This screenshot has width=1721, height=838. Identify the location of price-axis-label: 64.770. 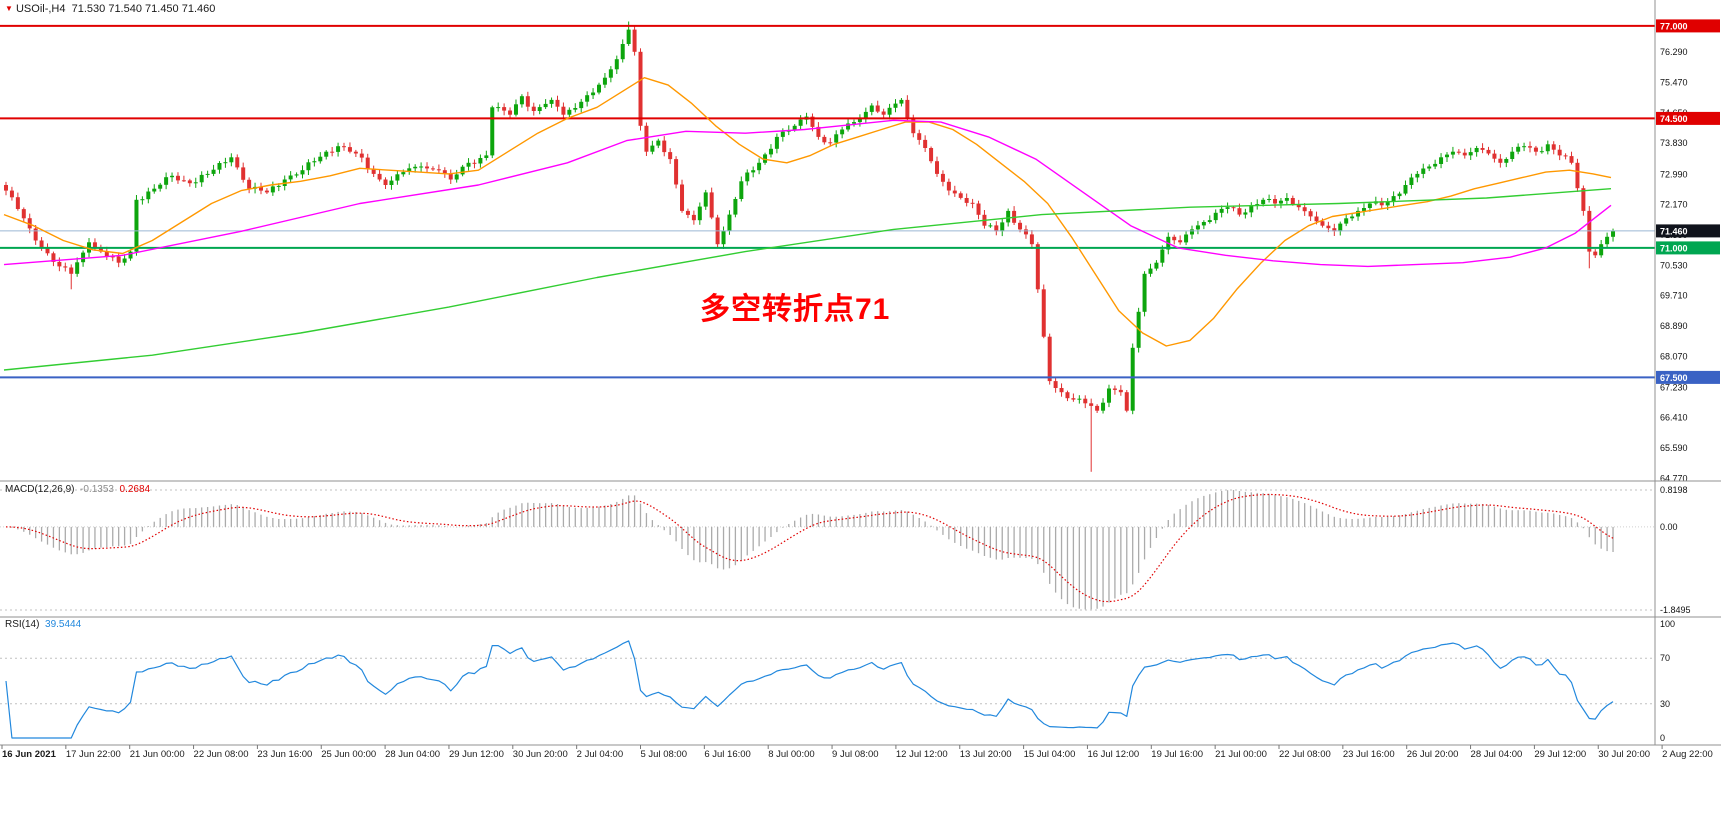
(1674, 478).